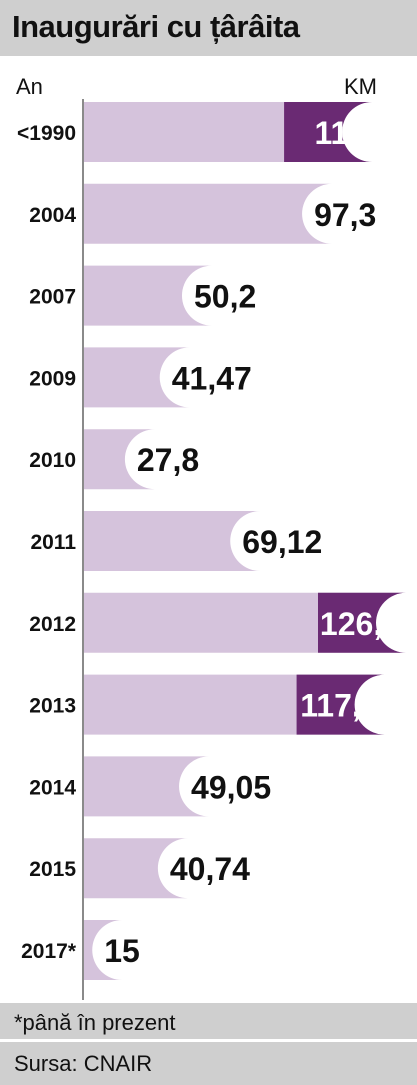 The height and width of the screenshot is (1085, 417). What do you see at coordinates (52, 869) in the screenshot?
I see `category-label: 2015` at bounding box center [52, 869].